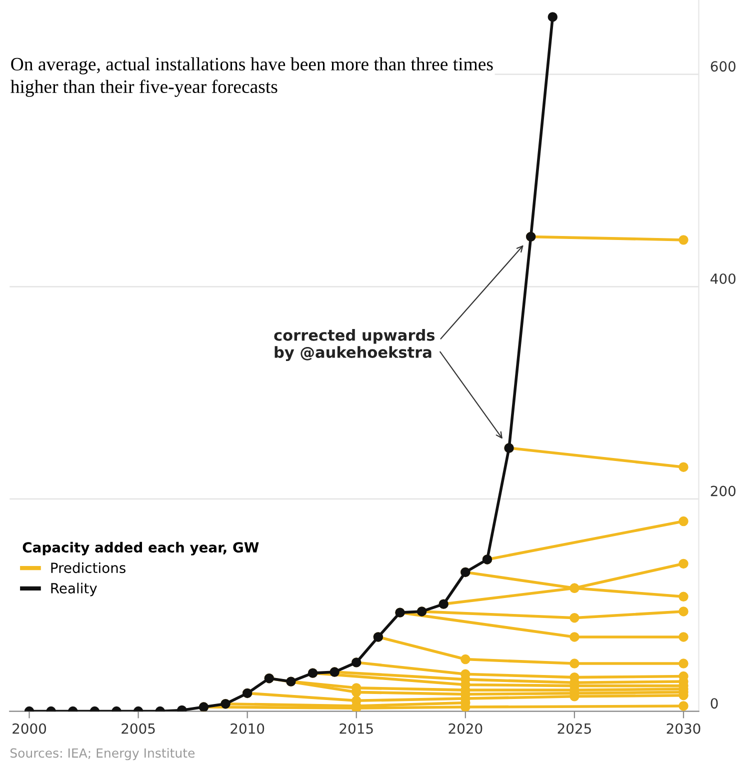 This screenshot has height=764, width=741. What do you see at coordinates (247, 728) in the screenshot?
I see `x-tick-label: 2010` at bounding box center [247, 728].